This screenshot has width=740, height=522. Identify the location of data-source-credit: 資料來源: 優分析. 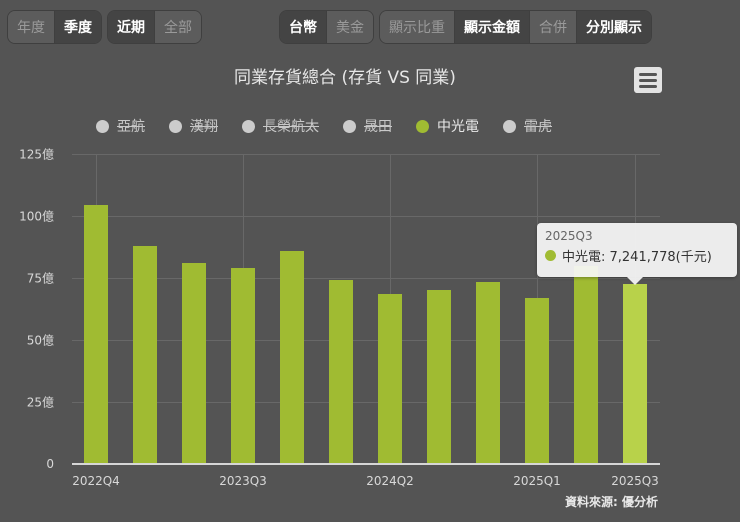
(611, 502).